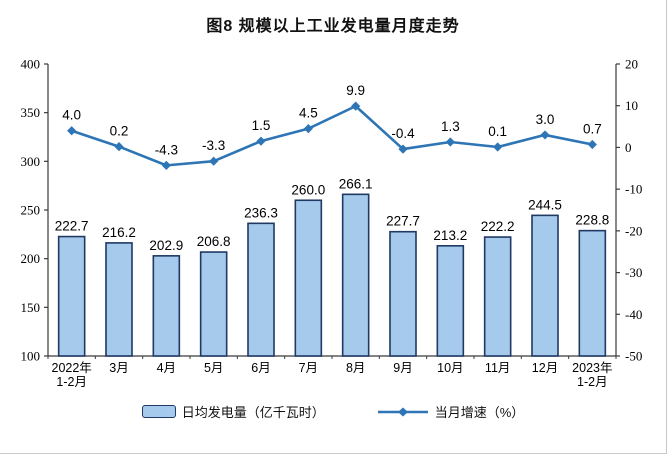 Image resolution: width=667 pixels, height=454 pixels. What do you see at coordinates (31, 161) in the screenshot?
I see `left-axis-tick-label: 300` at bounding box center [31, 161].